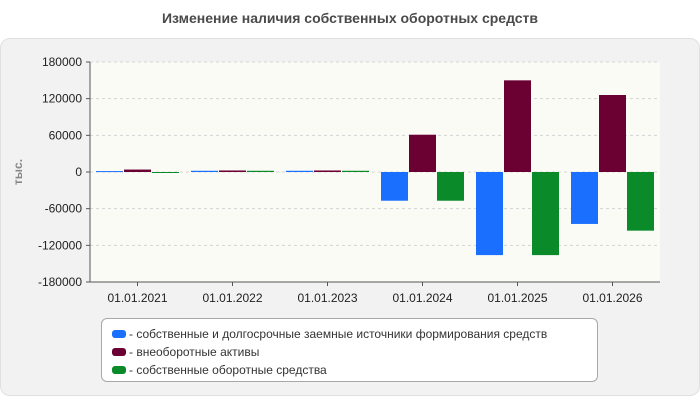 The height and width of the screenshot is (400, 700). I want to click on y-tick-label: 120000, so click(62, 99).